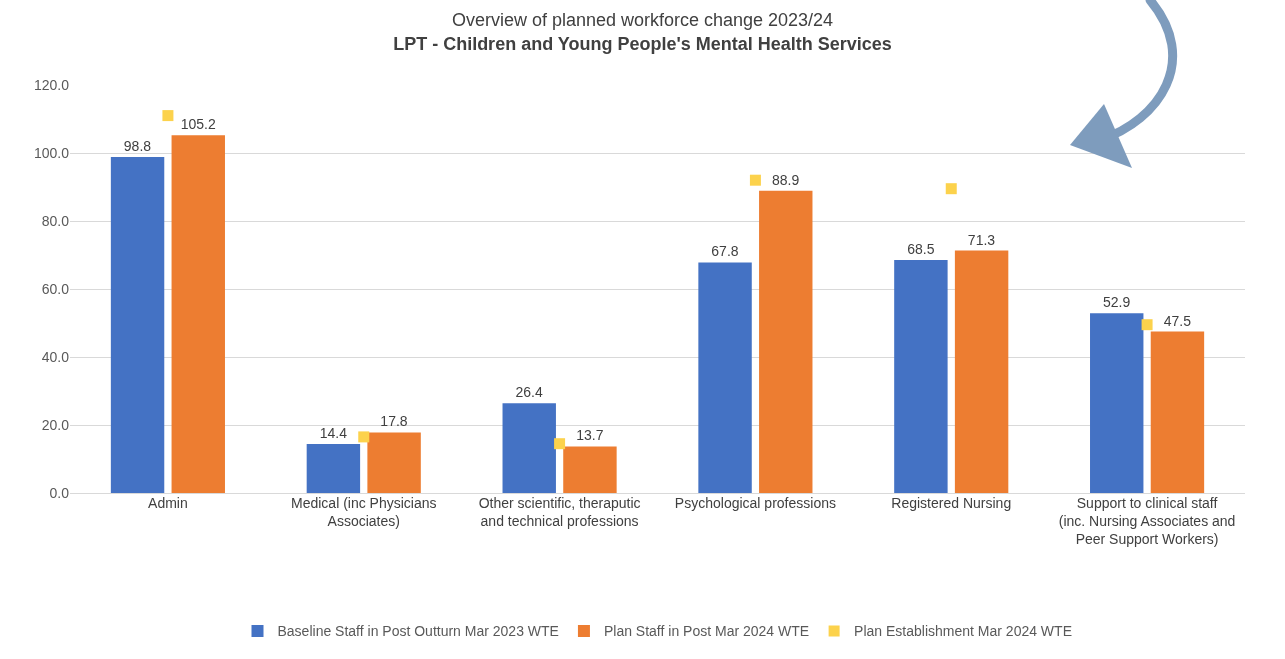  I want to click on y-tick-label: 100.0, so click(51, 152).